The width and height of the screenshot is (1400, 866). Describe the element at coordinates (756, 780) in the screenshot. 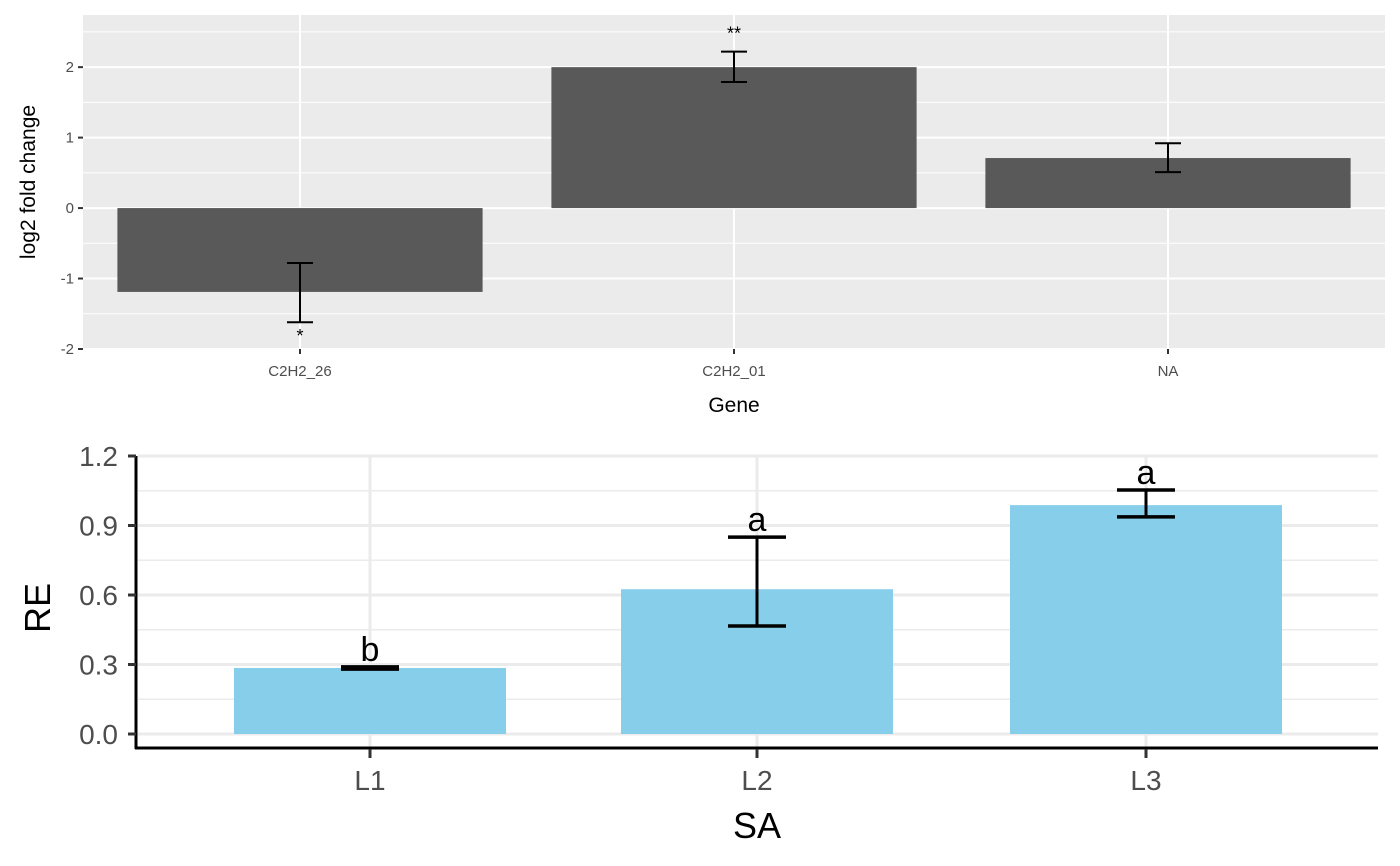

I see `x-tick-label: L2` at that location.